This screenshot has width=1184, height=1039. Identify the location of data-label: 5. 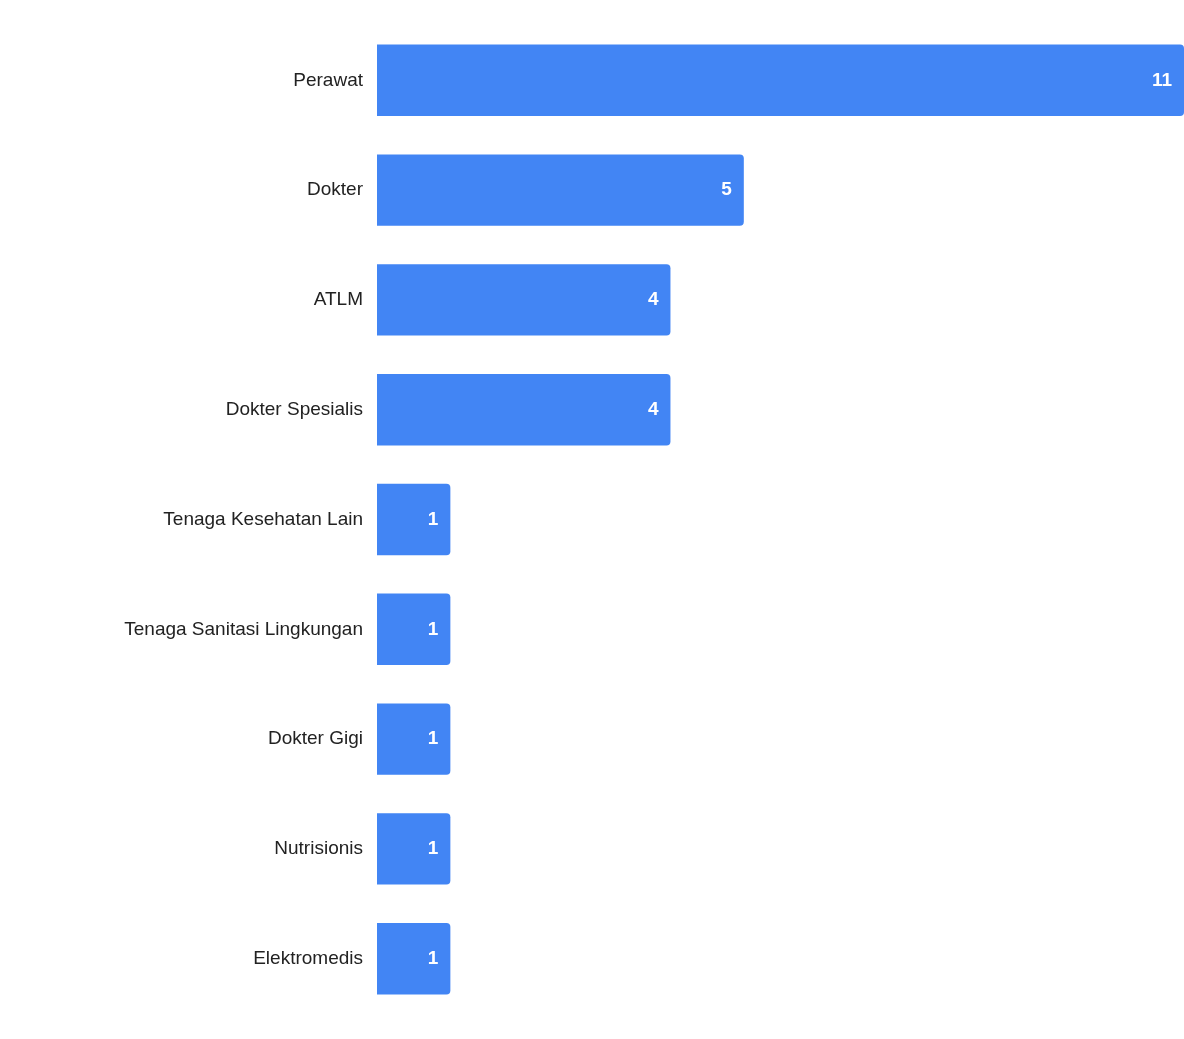
(727, 189).